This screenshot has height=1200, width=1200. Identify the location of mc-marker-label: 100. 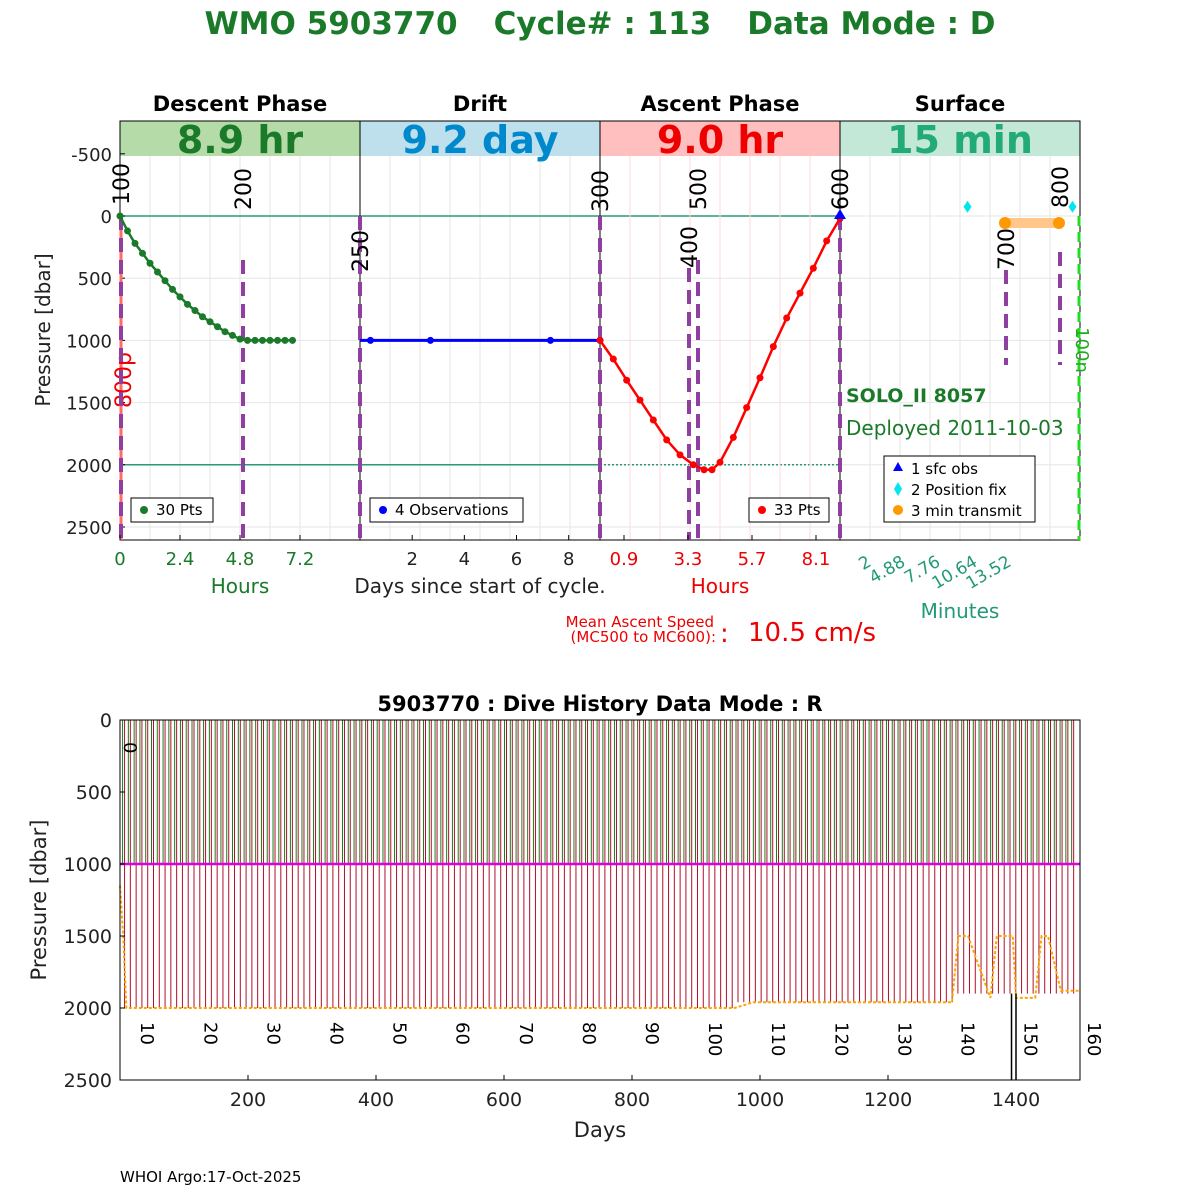
(122, 184).